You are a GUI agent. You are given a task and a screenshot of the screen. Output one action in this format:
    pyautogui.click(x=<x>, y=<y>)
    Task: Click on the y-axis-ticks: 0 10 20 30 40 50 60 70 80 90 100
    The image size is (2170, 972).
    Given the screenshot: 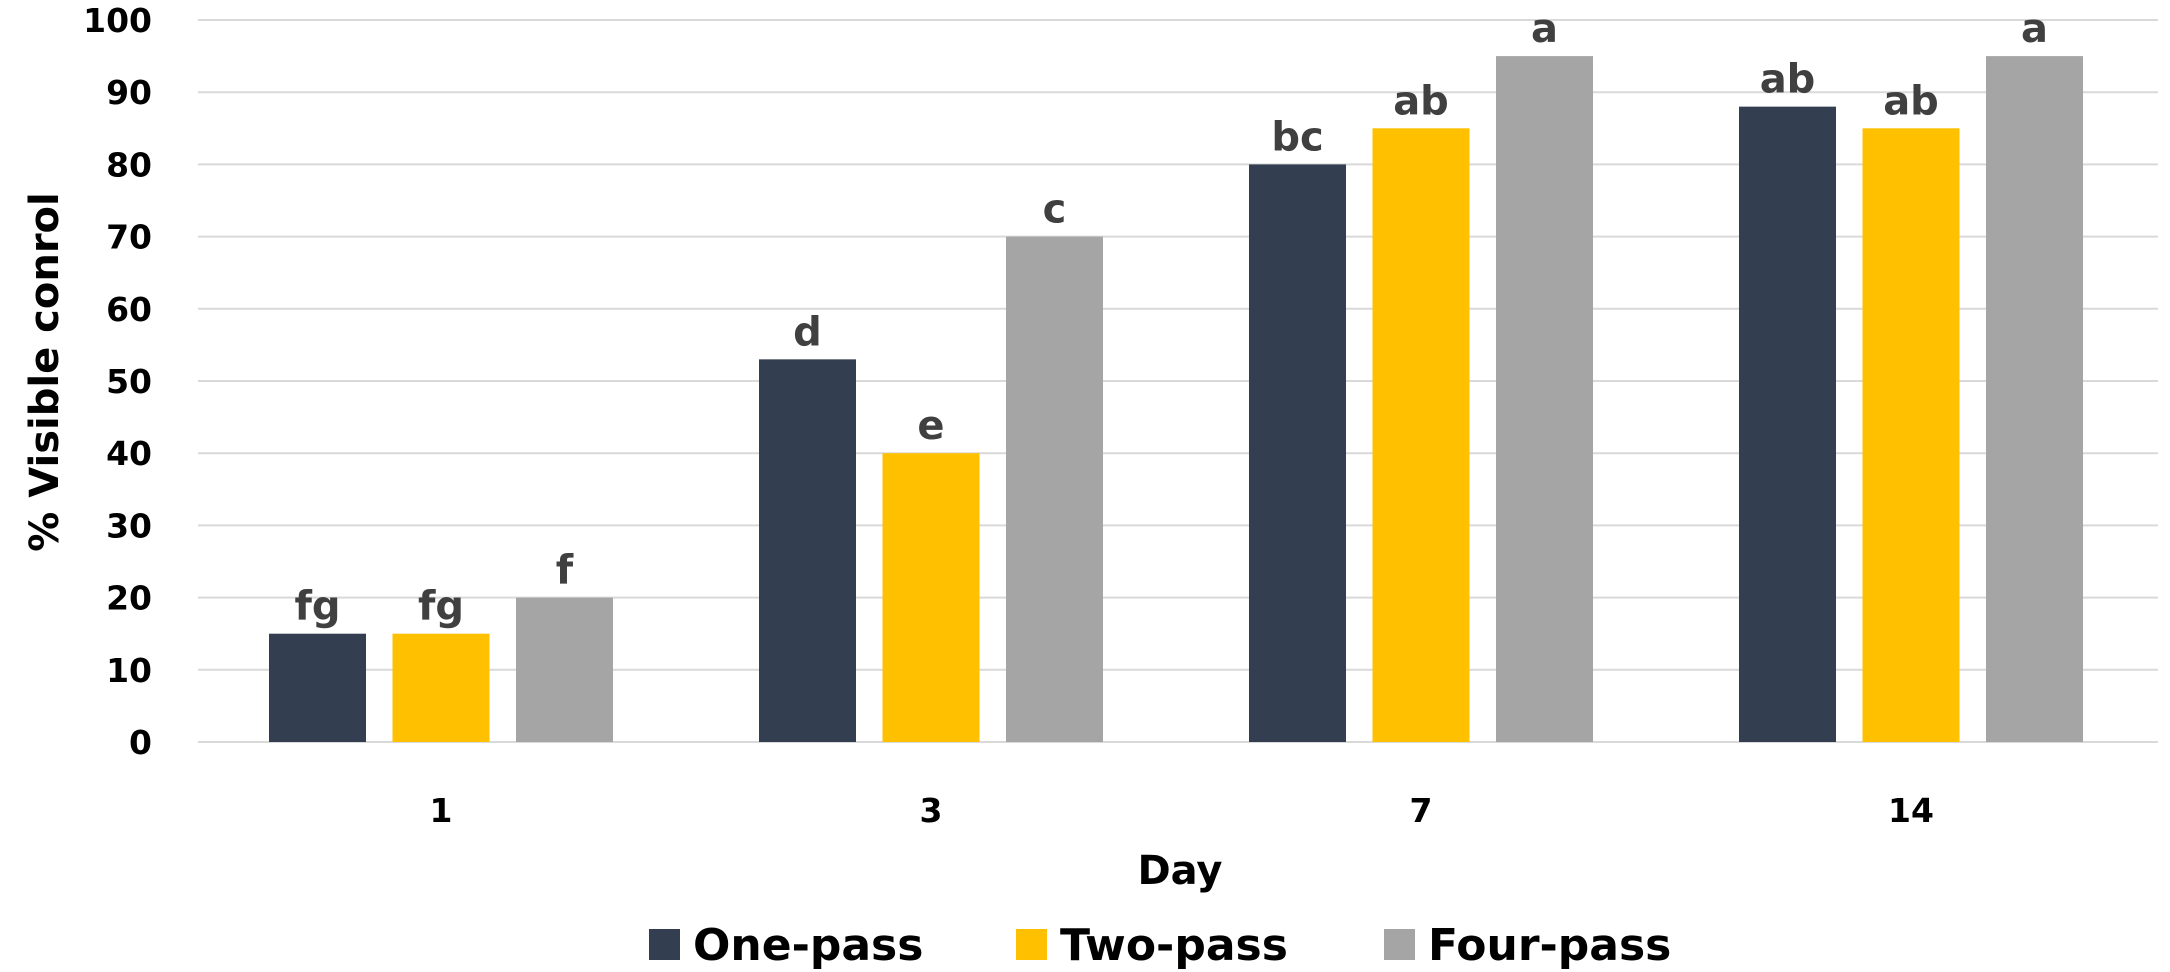 What is the action you would take?
    pyautogui.click(x=117, y=381)
    